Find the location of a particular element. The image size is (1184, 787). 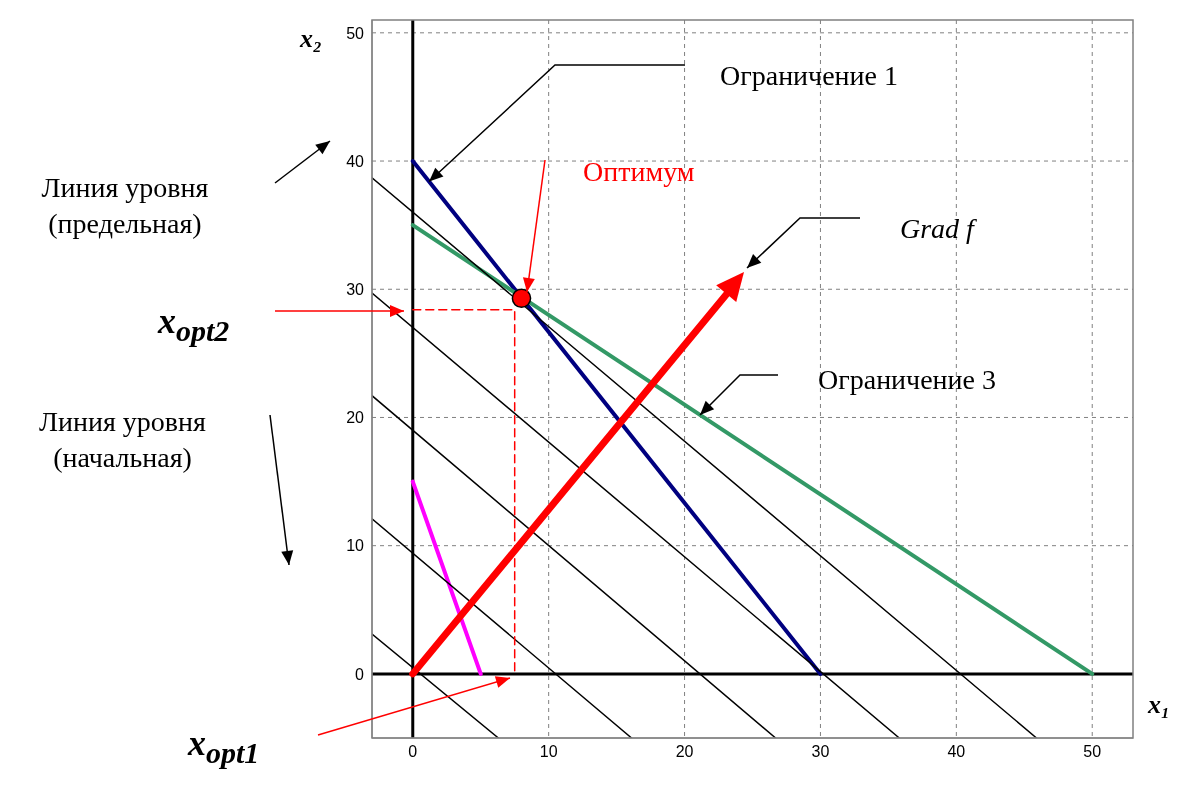

y-tick-label: 30 is located at coordinates (355, 289).